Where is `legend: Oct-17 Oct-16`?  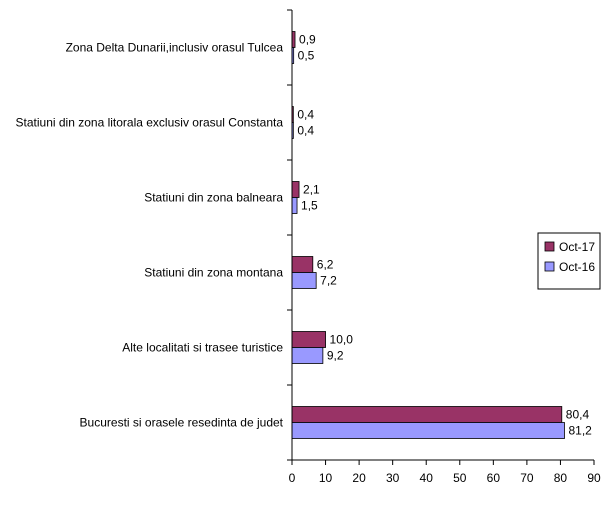 legend: Oct-17 Oct-16 is located at coordinates (569, 261).